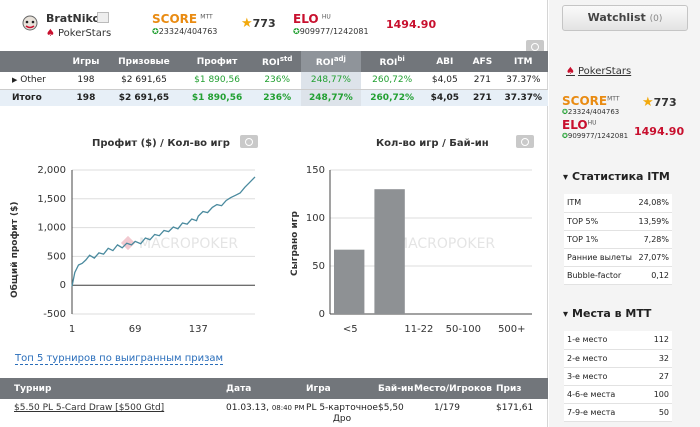 The image size is (700, 427). I want to click on x-tick-label: 1, so click(72, 329).